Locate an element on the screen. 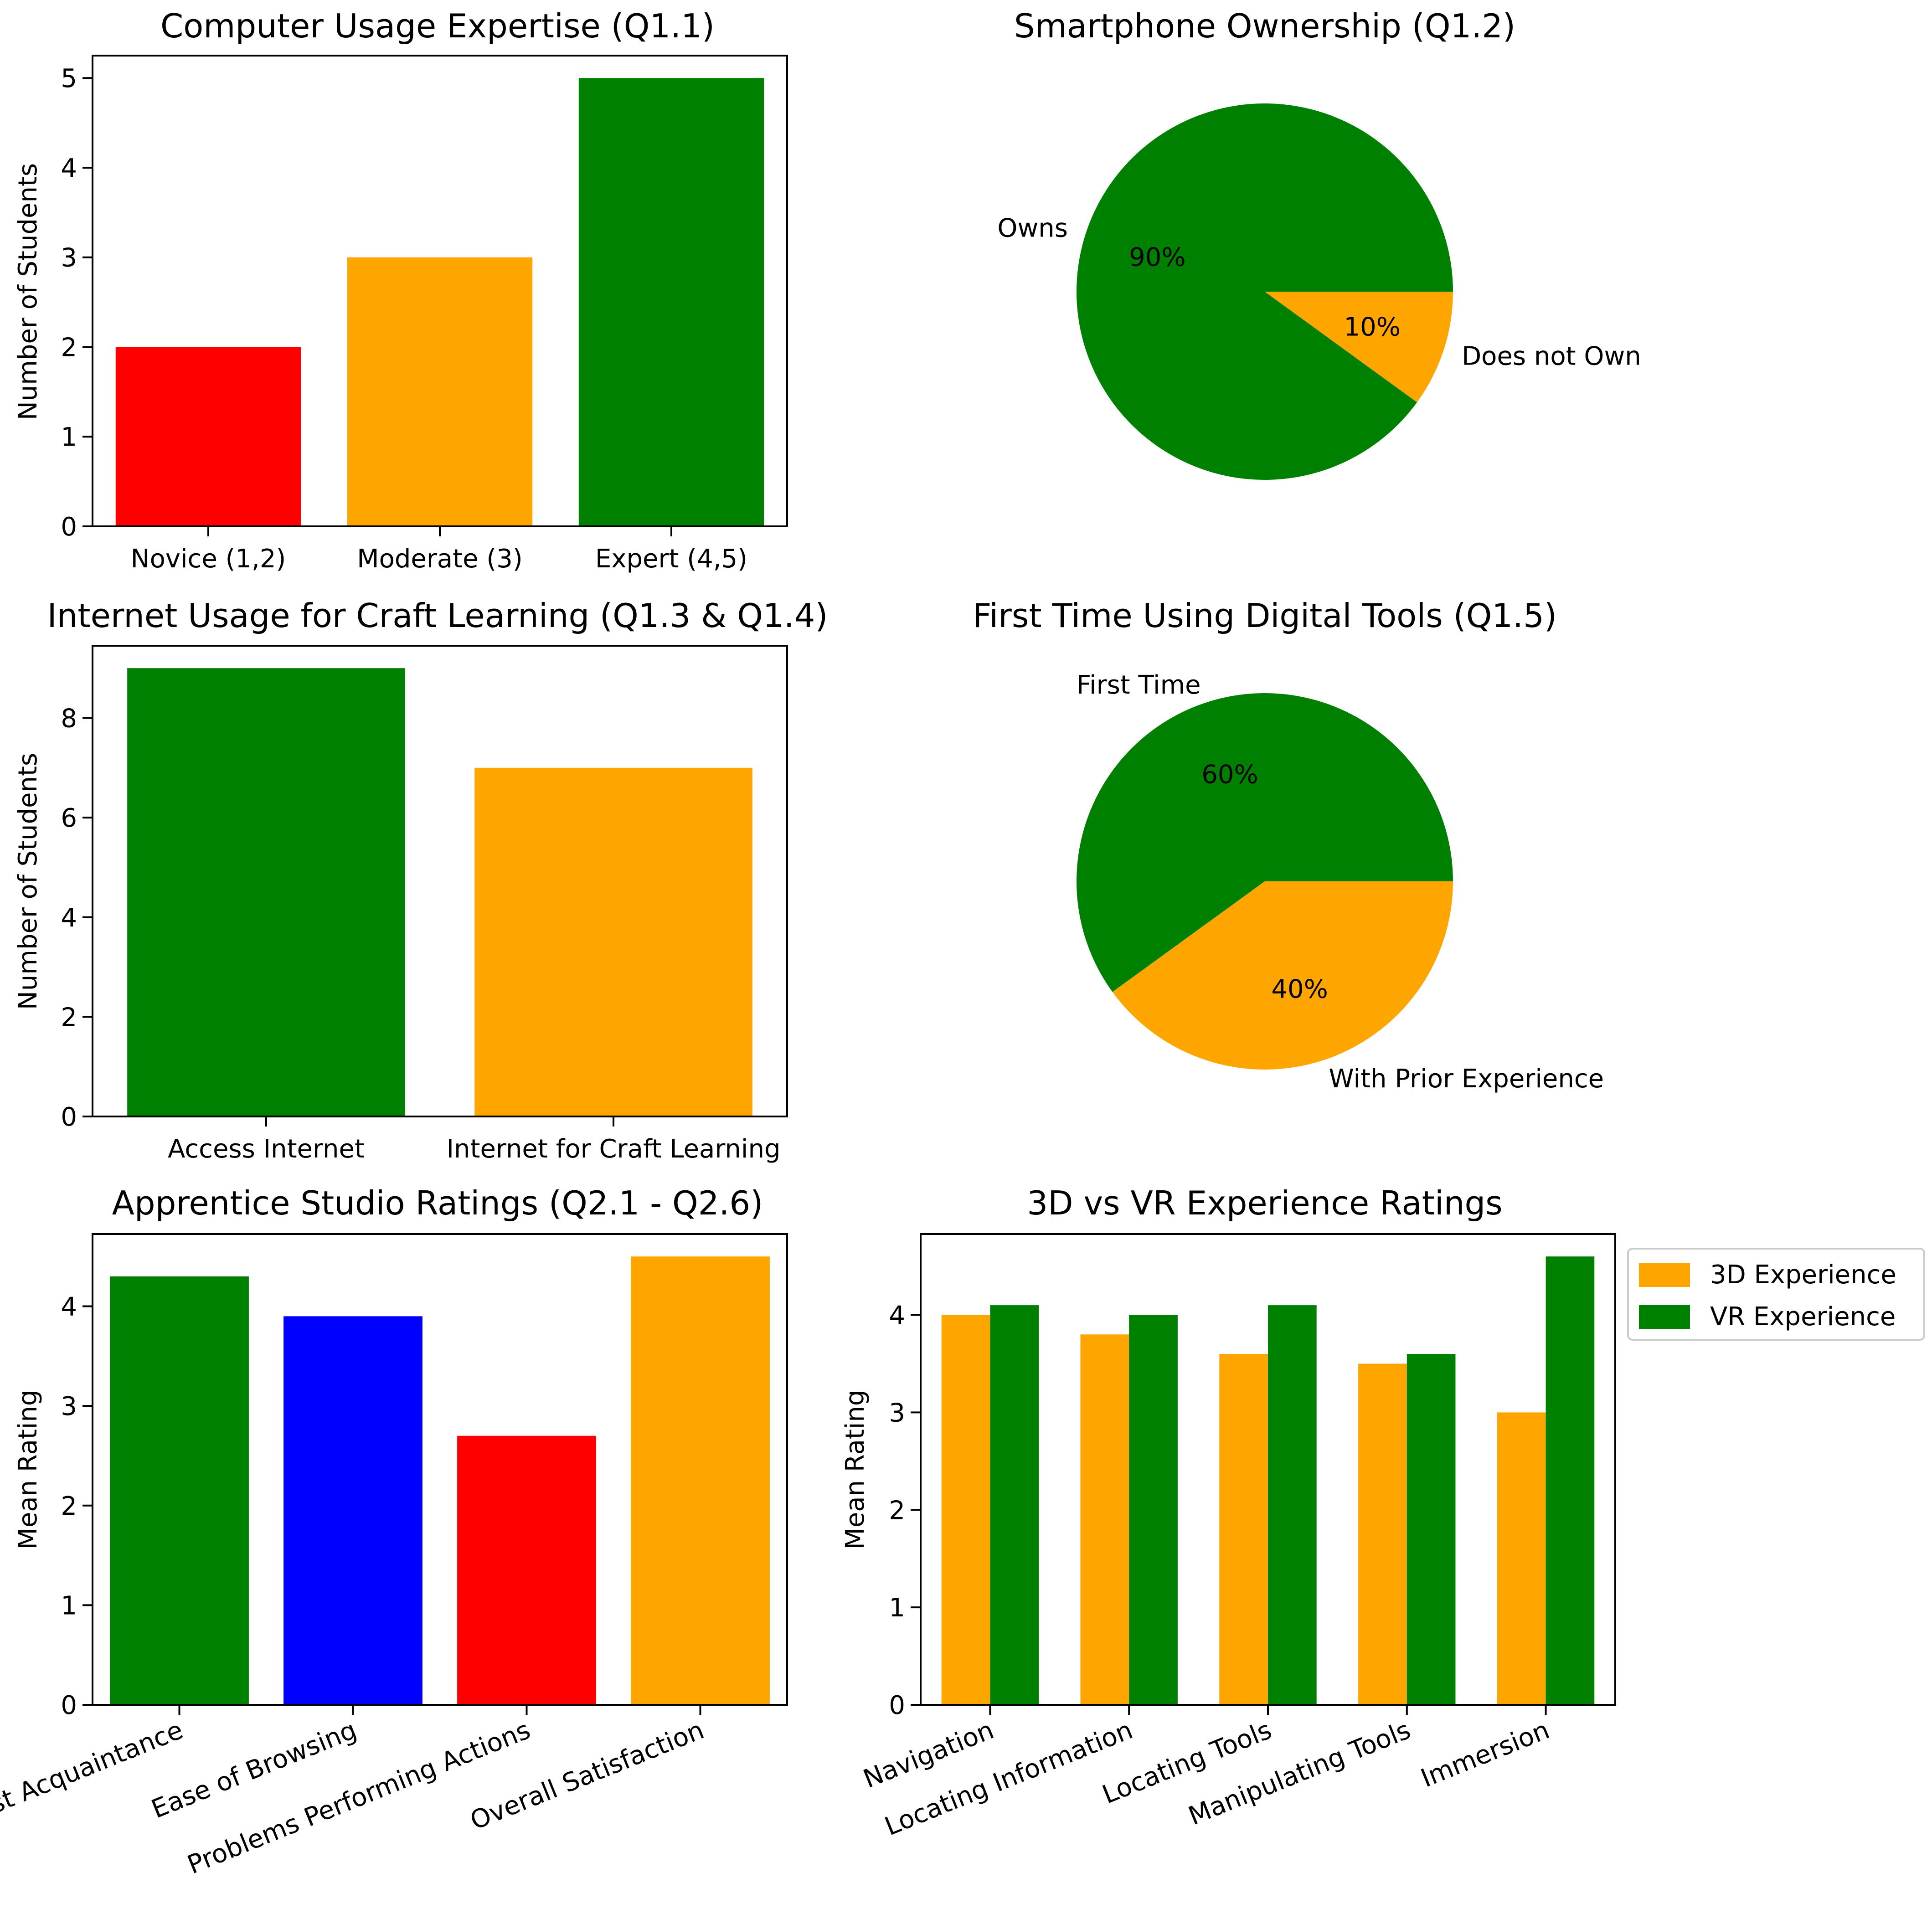 The image size is (1932, 1924). x-tick-label: Access Internet is located at coordinates (266, 1149).